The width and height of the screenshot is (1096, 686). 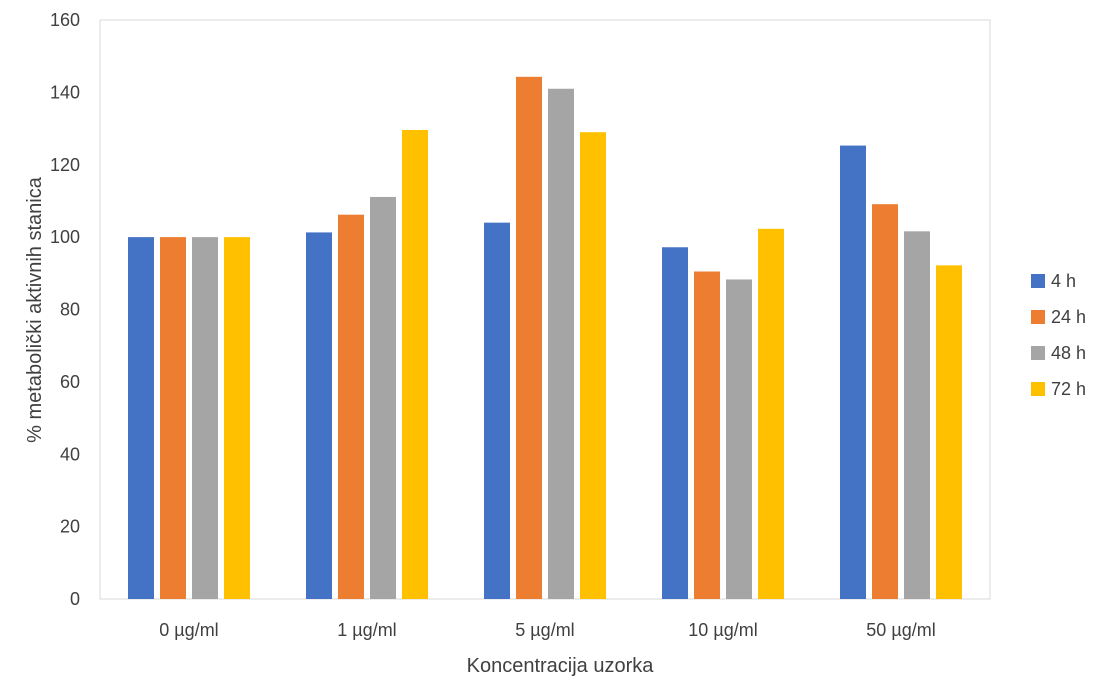 I want to click on y-axis-ticks: 0 20 40 60 80 100 120 140 160, so click(x=65, y=309).